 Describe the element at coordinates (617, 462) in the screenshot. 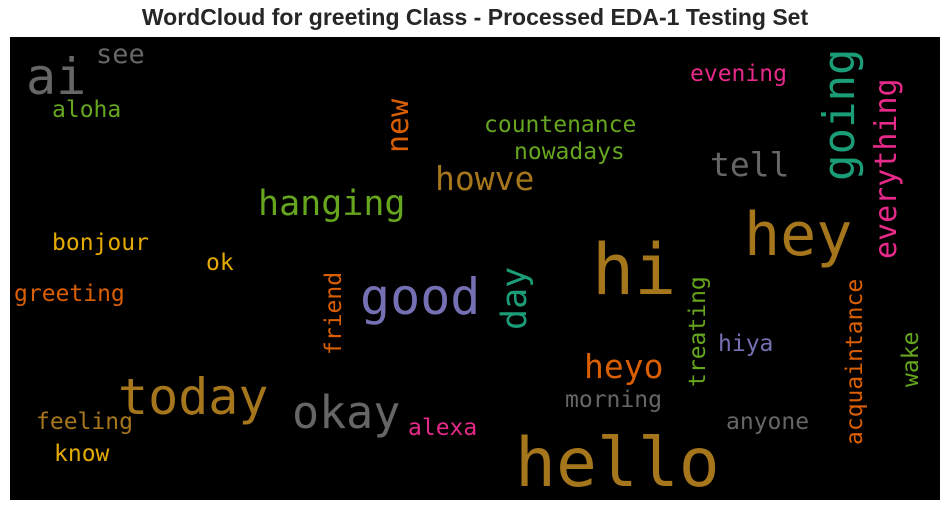

I see `word-hello: hello` at that location.